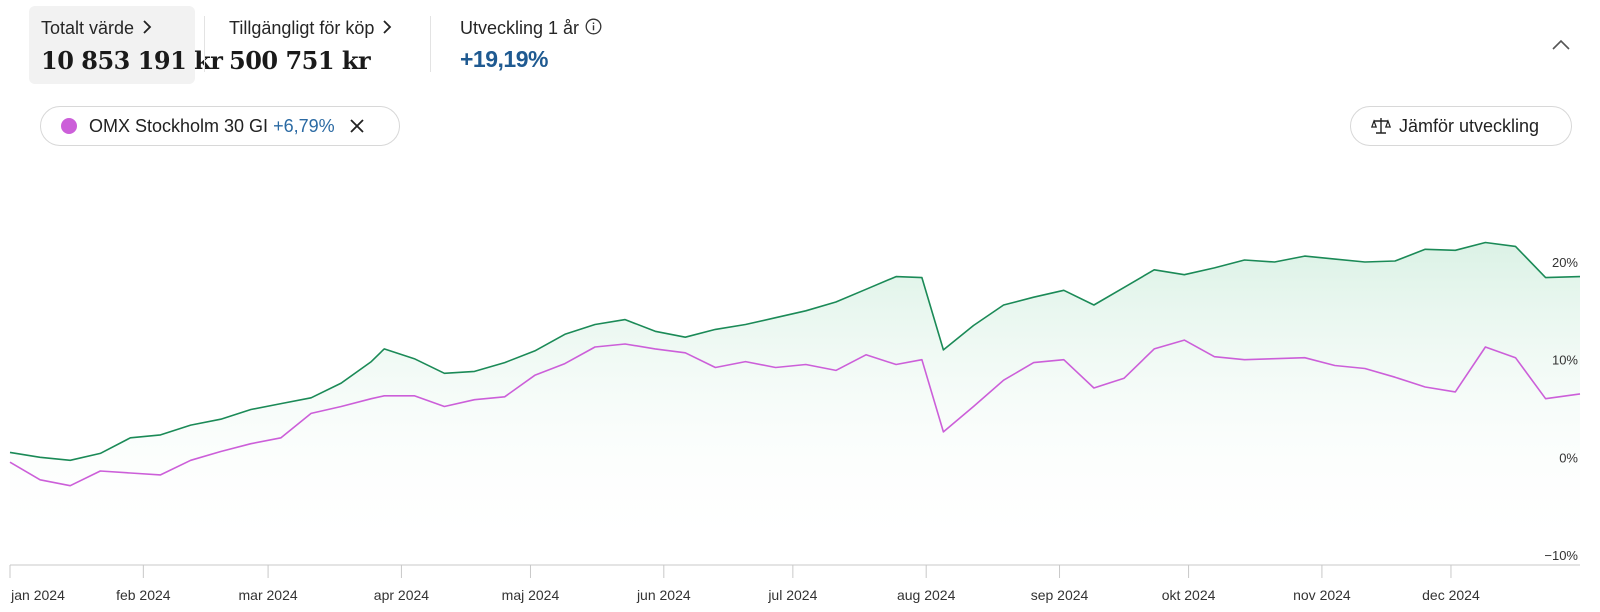 The image size is (1600, 612). Describe the element at coordinates (1568, 457) in the screenshot. I see `y-tick-label: 0%` at that location.